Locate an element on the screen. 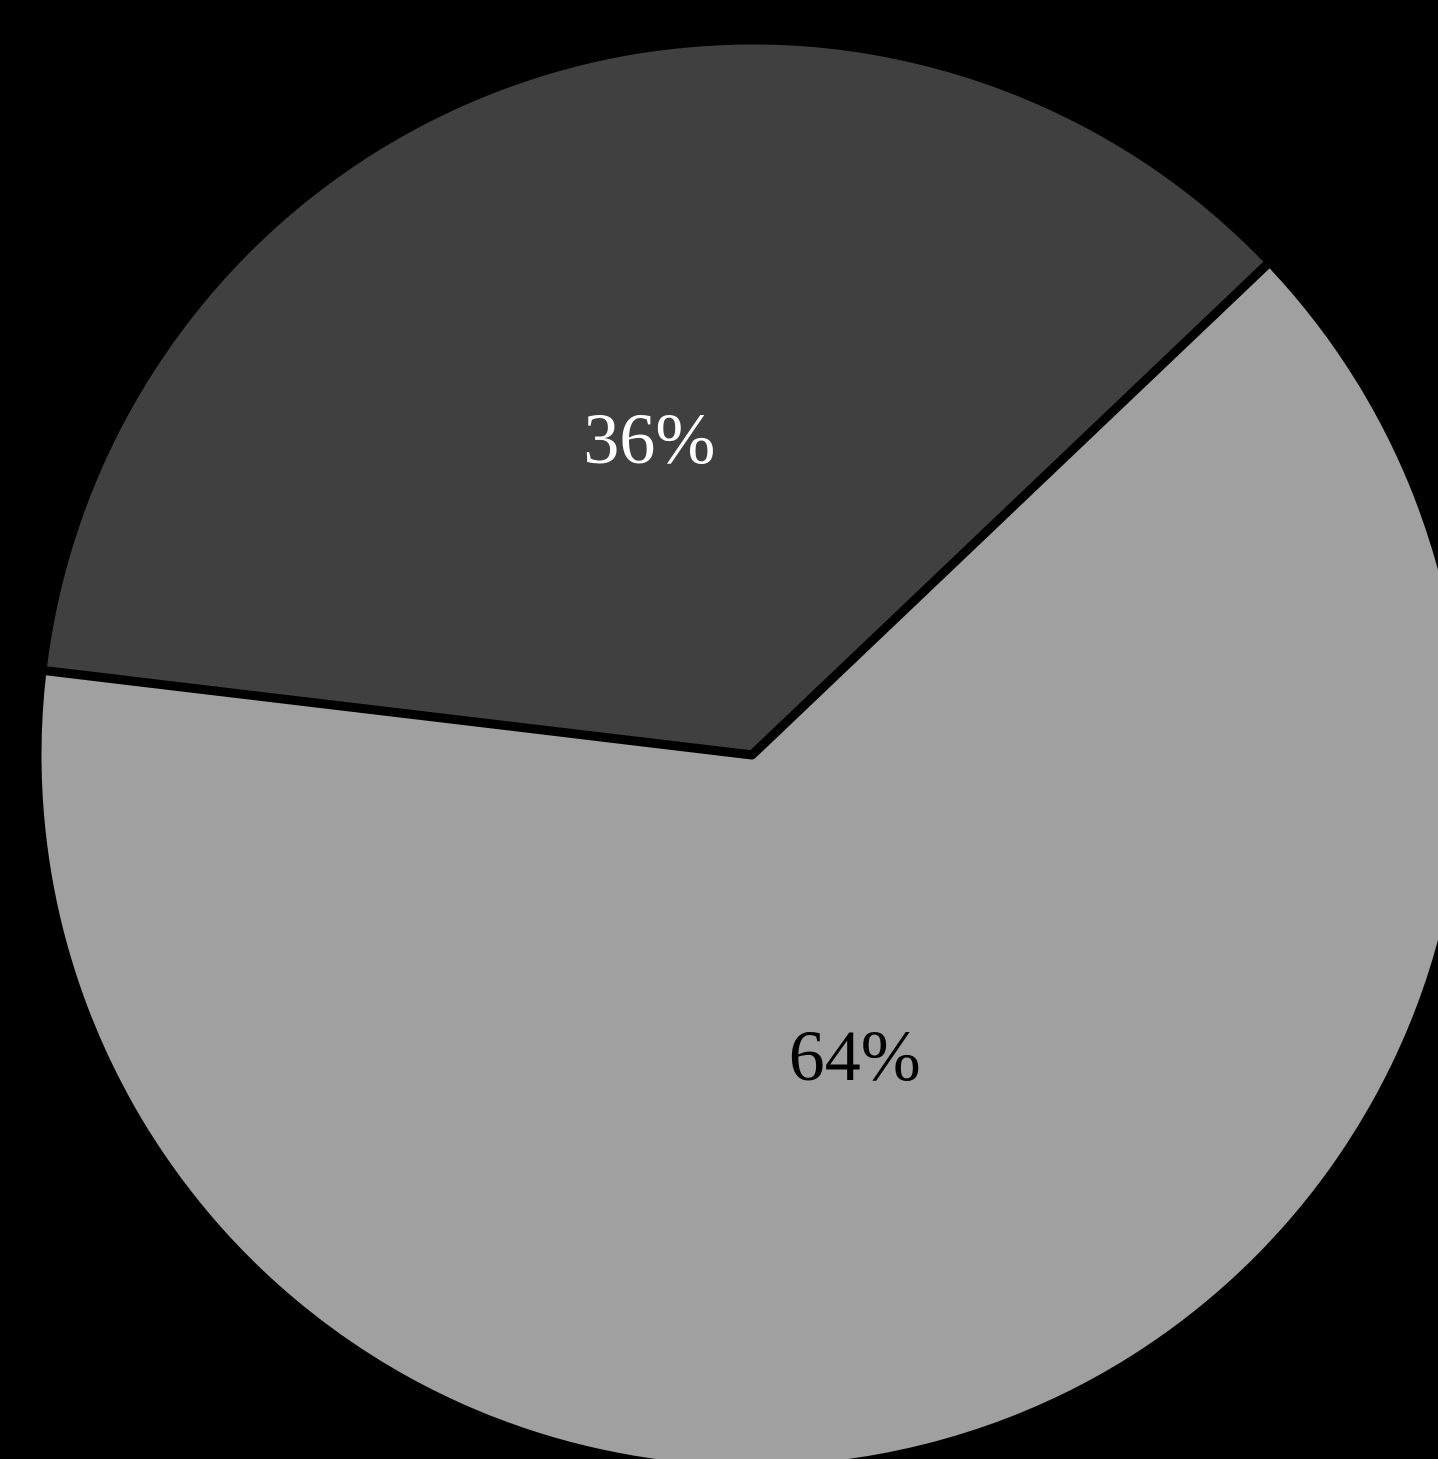  pie-slice-label-64: 64% is located at coordinates (855, 1056).